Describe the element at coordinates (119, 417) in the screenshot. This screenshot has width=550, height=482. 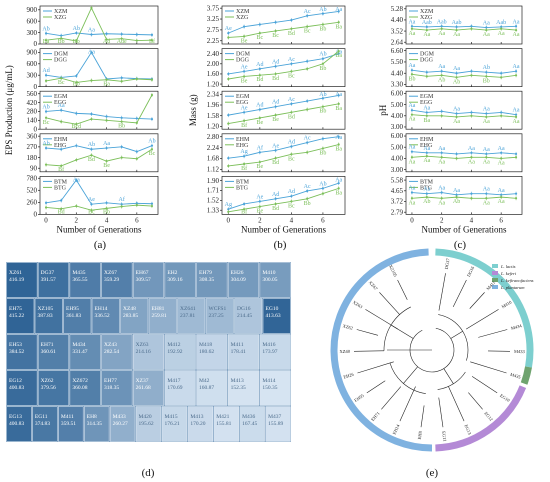
I see `treemap-cell-label: M433` at that location.